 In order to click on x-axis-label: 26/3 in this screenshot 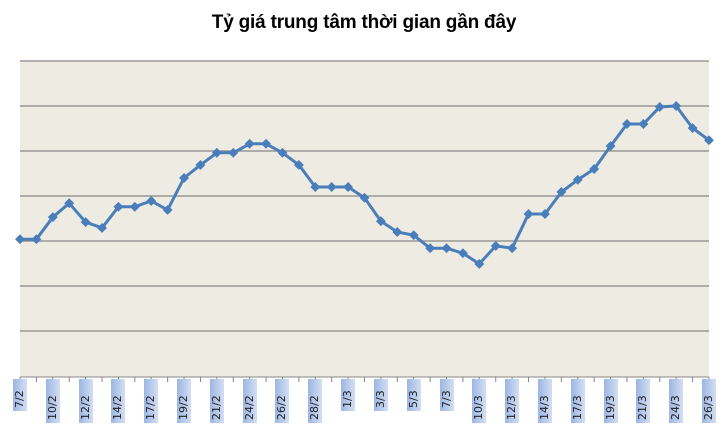, I will do `click(709, 401)`.